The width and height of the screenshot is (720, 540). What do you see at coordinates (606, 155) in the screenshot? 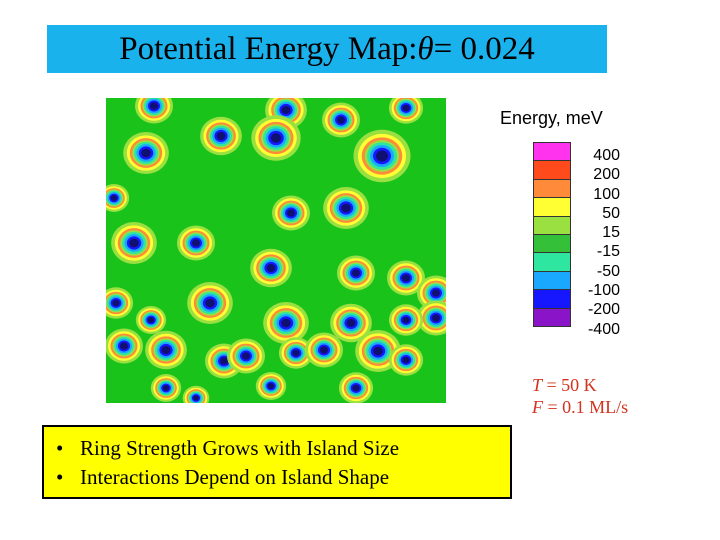
I see `legend-label: 400` at bounding box center [606, 155].